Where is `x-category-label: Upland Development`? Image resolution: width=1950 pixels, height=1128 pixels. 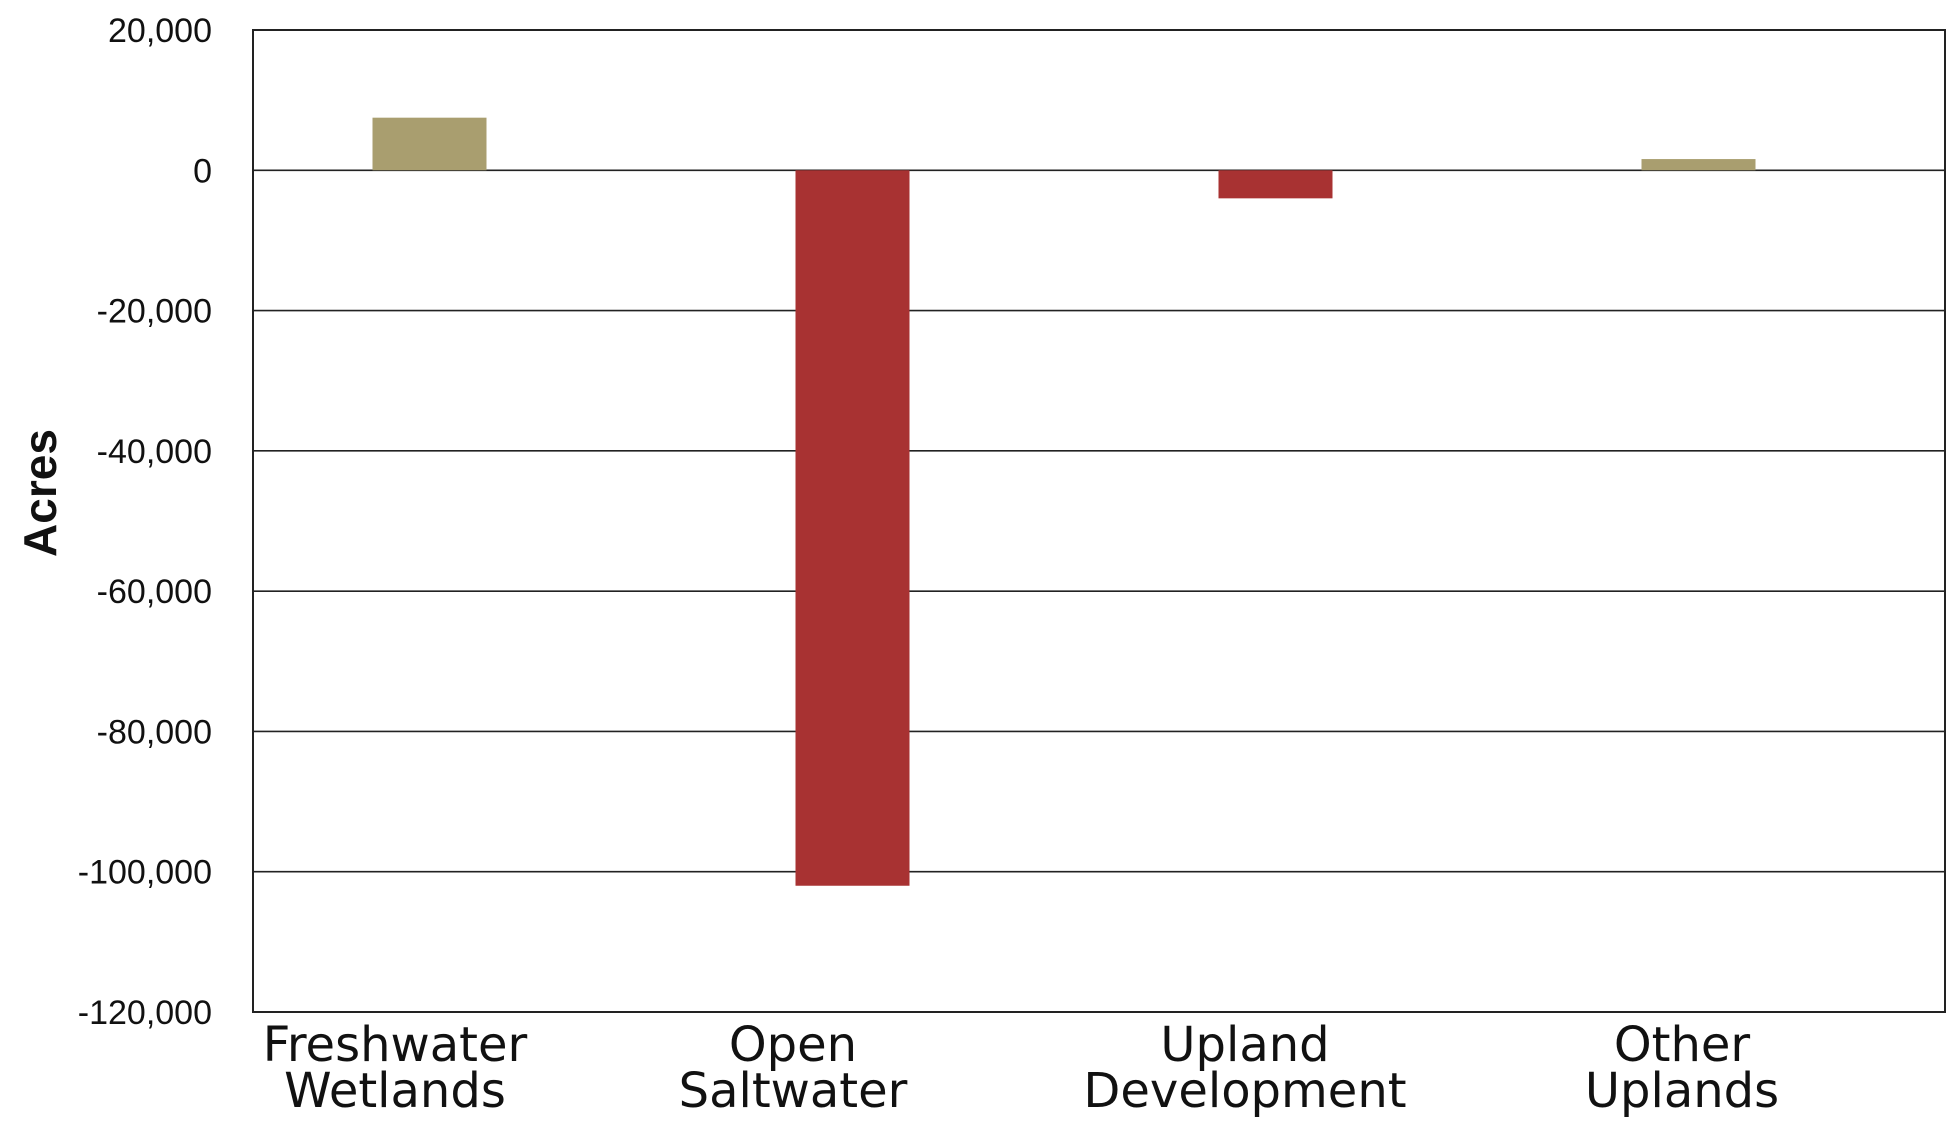
x-category-label: Upland Development is located at coordinates (1244, 1068).